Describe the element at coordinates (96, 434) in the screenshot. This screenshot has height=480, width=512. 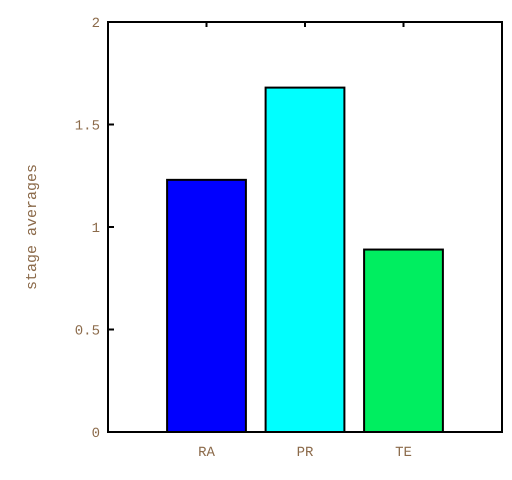
I see `y-tick-label: 0` at that location.